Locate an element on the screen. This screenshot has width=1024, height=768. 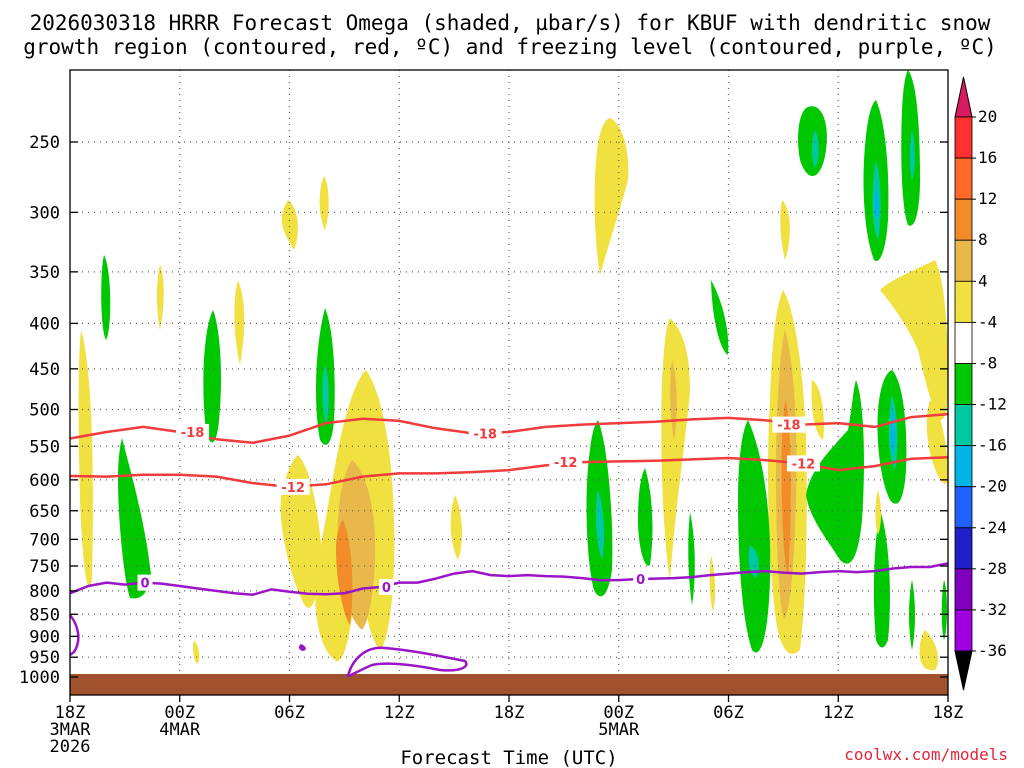
colorbar-label: 12 is located at coordinates (987, 198).